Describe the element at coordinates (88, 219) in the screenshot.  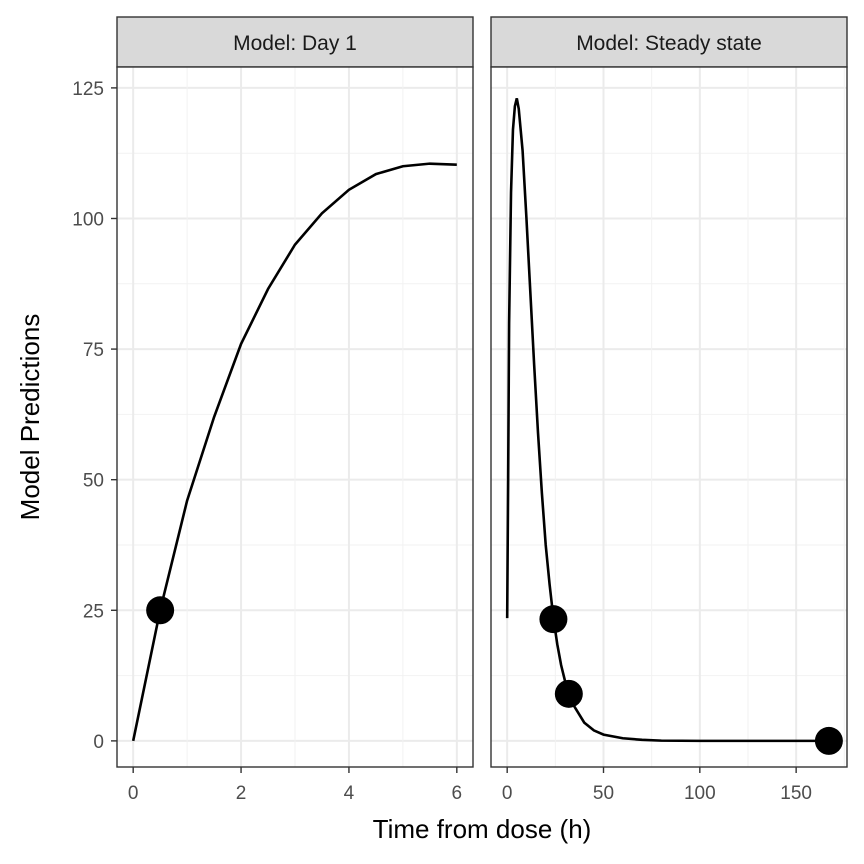
I see `y-tick-label: 100` at that location.